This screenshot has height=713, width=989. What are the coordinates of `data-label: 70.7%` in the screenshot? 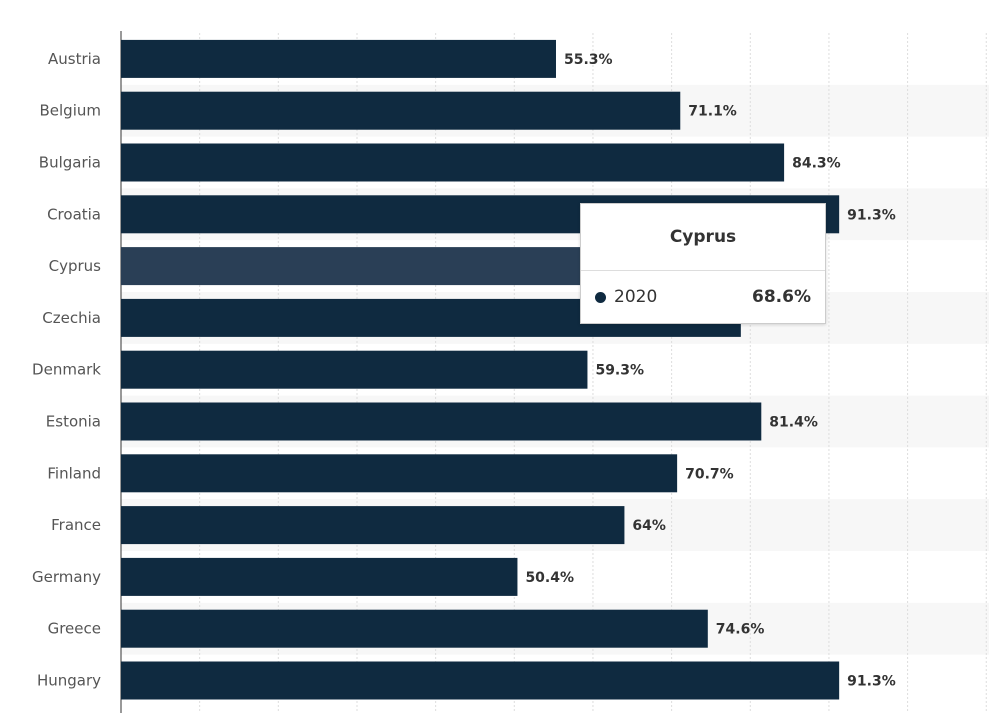 It's located at (709, 474).